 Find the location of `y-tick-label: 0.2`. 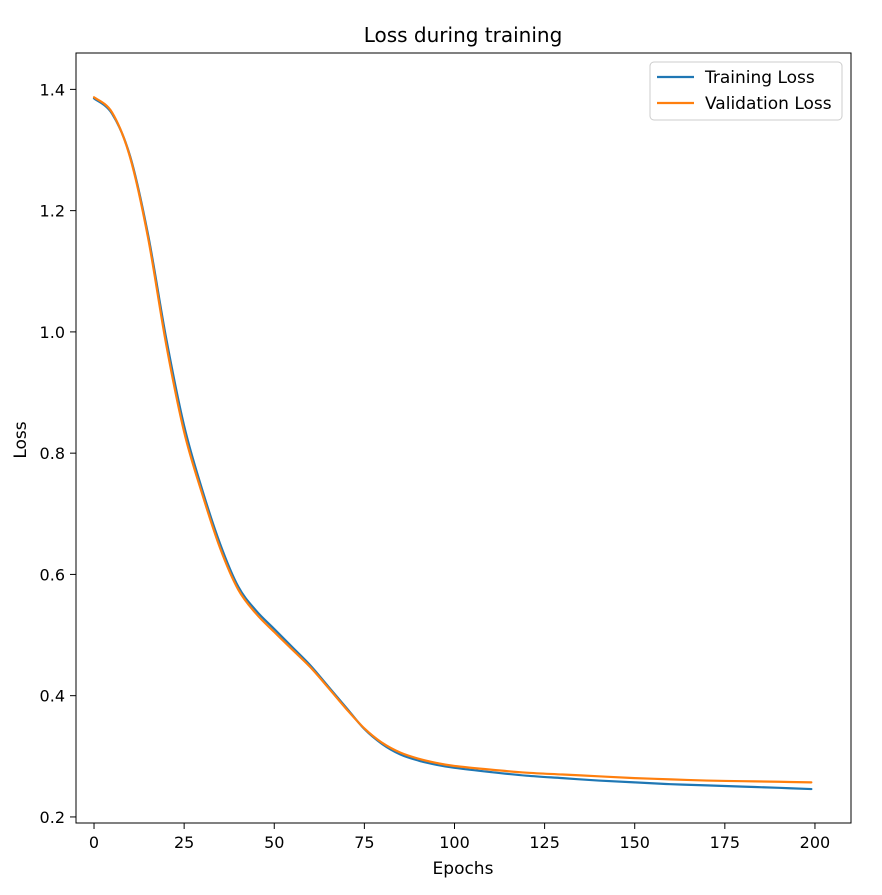

y-tick-label: 0.2 is located at coordinates (52, 817).